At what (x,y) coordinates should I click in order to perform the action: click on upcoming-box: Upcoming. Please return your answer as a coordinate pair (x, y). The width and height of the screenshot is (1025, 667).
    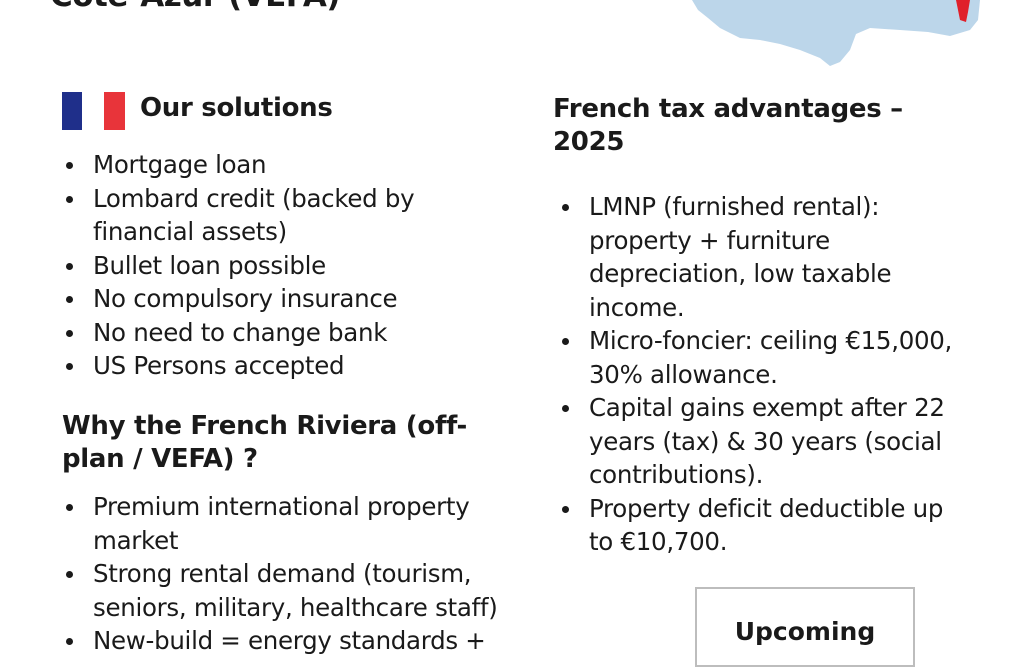
    Looking at the image, I should click on (805, 627).